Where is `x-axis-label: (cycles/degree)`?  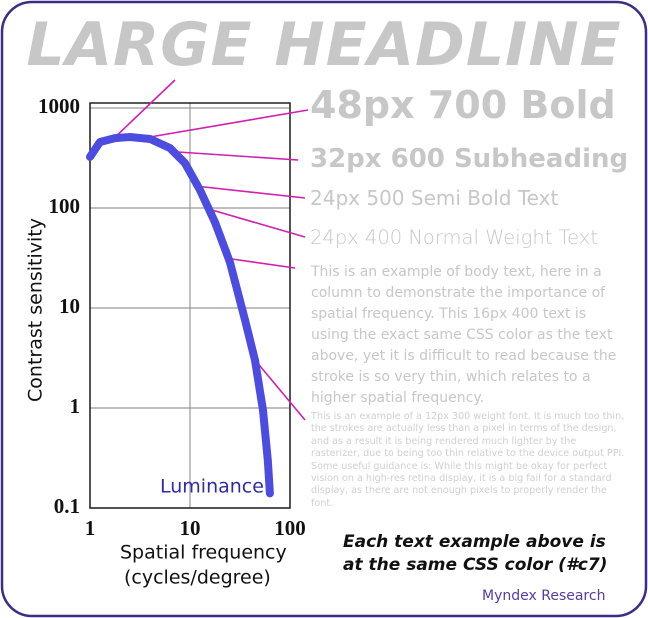 x-axis-label: (cycles/degree) is located at coordinates (197, 578).